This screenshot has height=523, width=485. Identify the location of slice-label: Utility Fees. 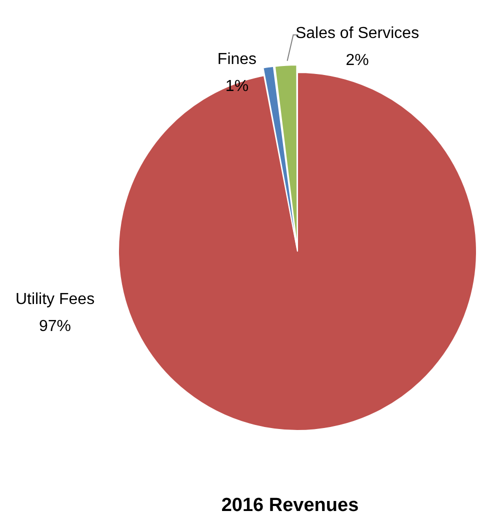
(55, 299).